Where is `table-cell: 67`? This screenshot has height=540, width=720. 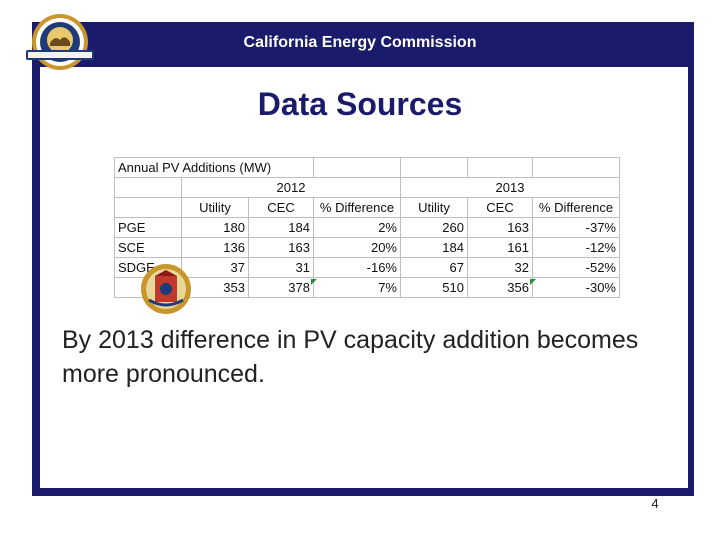
table-cell: 67 is located at coordinates (434, 267).